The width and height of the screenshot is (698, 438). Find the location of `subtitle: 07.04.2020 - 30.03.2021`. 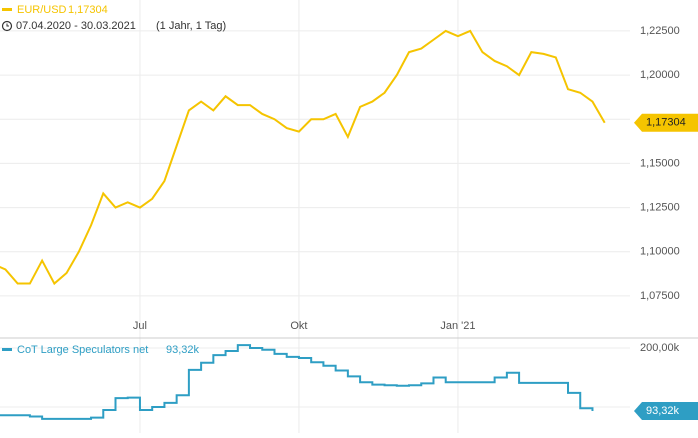

subtitle: 07.04.2020 - 30.03.2021 is located at coordinates (76, 26).